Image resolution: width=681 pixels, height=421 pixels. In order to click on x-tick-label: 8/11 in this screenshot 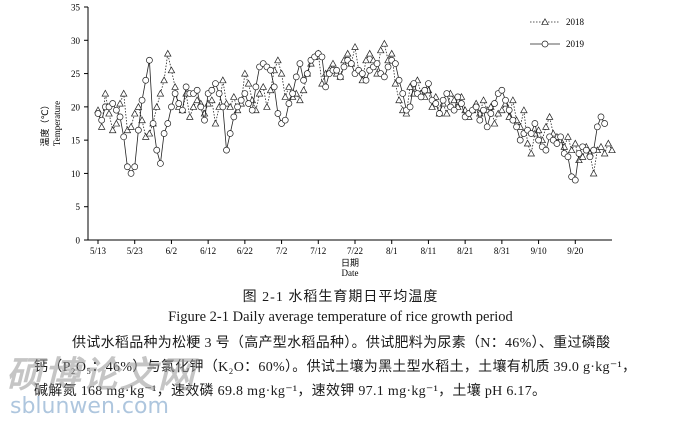, I will do `click(429, 251)`.